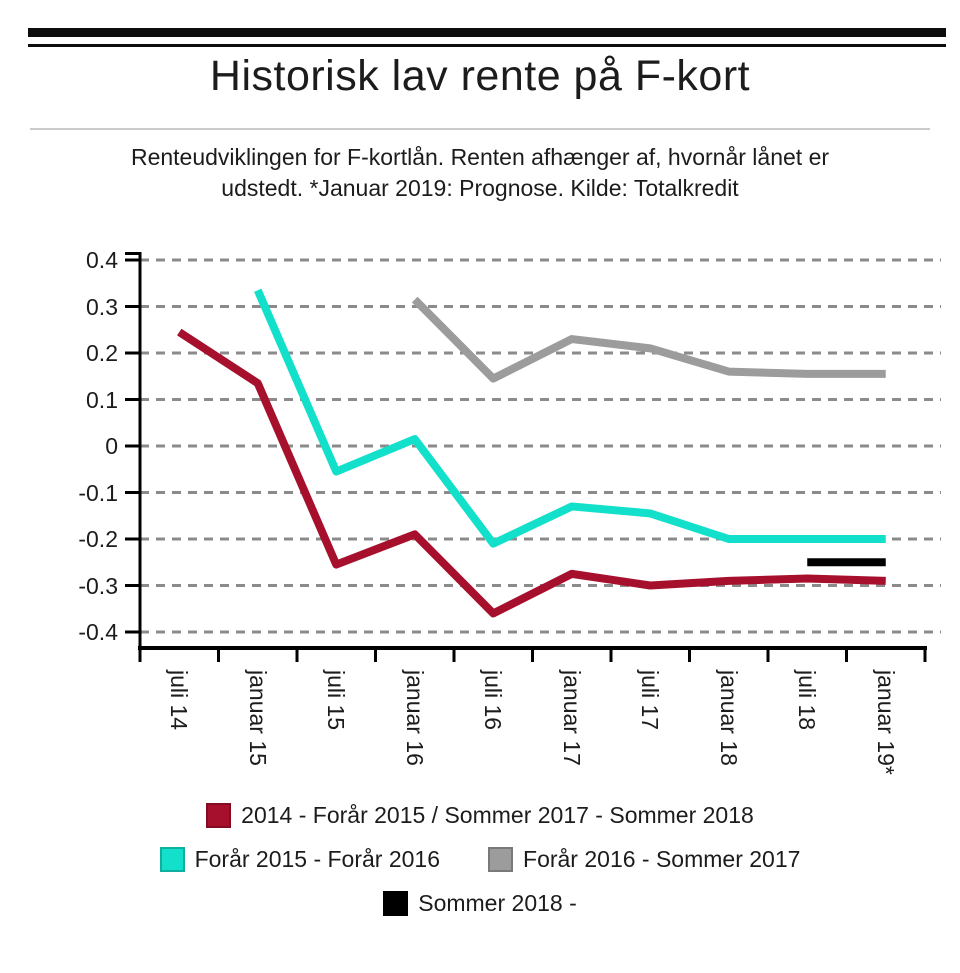 This screenshot has width=960, height=973. What do you see at coordinates (317, 859) in the screenshot?
I see `legend-label: Forår 2015 - Forår 2016` at bounding box center [317, 859].